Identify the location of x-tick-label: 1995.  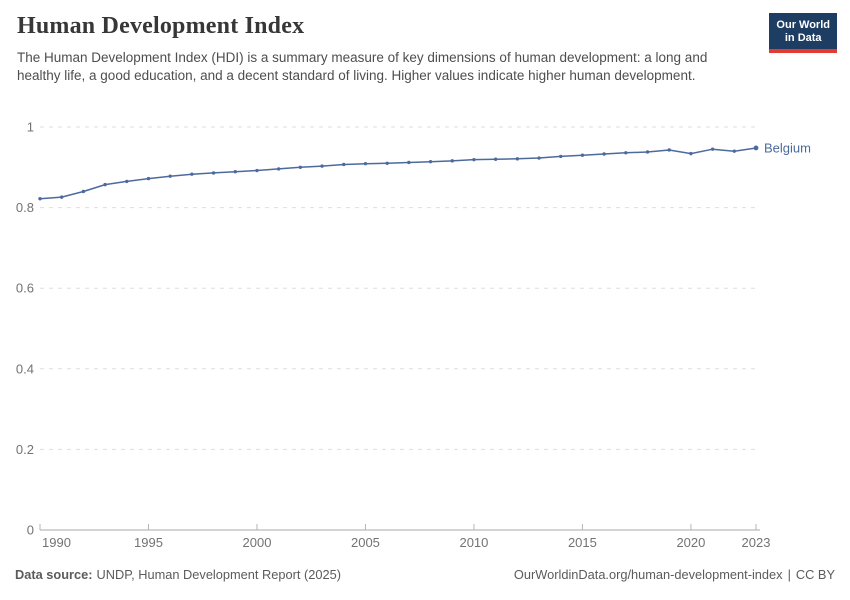
(148, 542).